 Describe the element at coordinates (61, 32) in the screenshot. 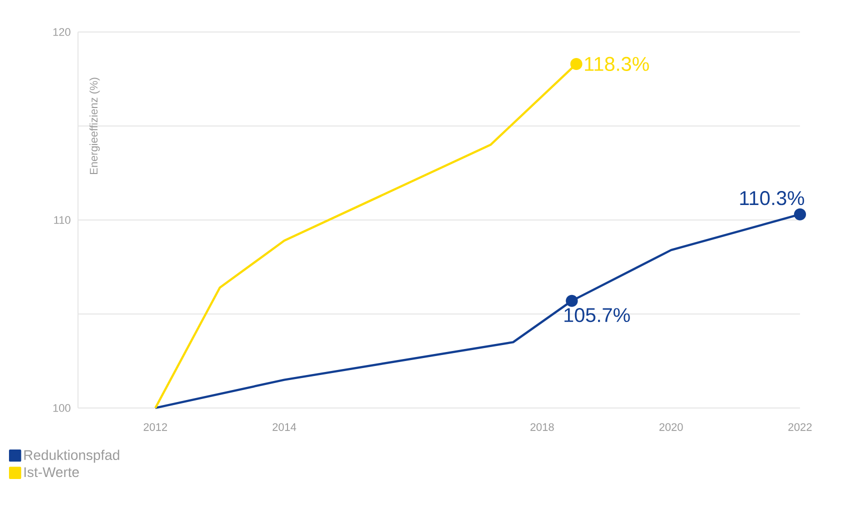

I see `y-tick-label: 120` at that location.